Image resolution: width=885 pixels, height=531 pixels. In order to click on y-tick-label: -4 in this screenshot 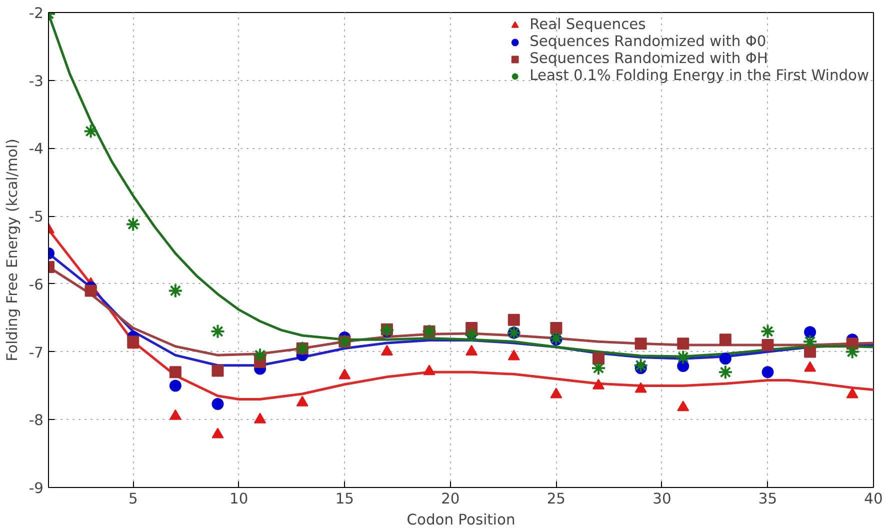, I will do `click(36, 149)`.